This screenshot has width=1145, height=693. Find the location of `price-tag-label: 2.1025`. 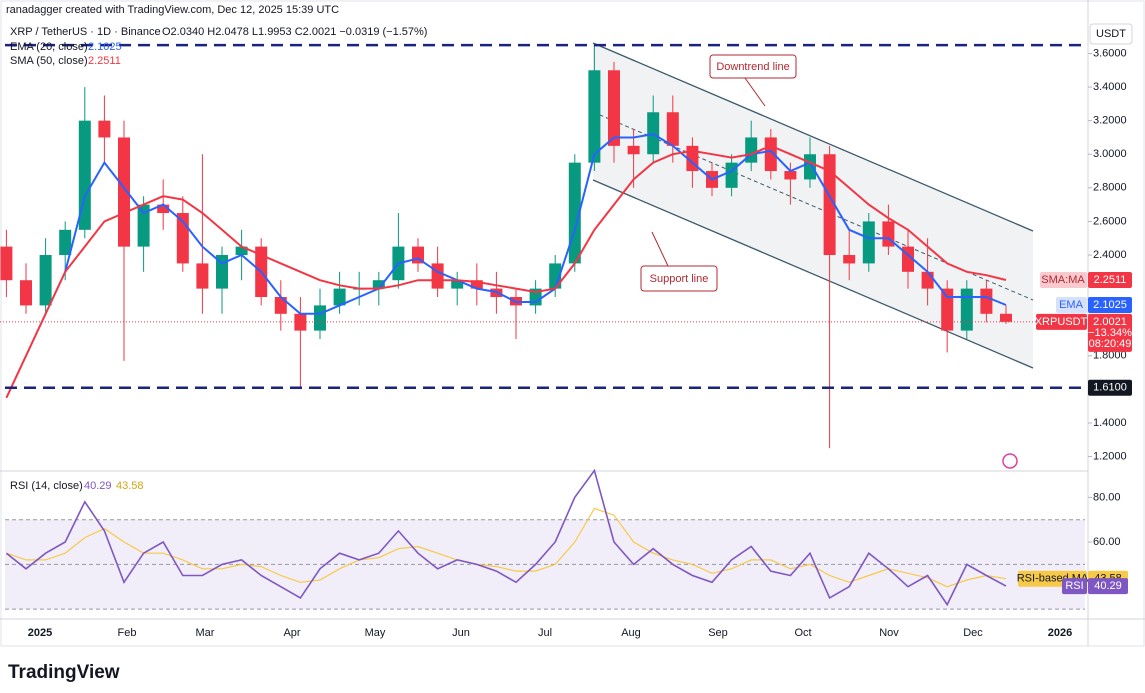

price-tag-label: 2.1025 is located at coordinates (1110, 305).